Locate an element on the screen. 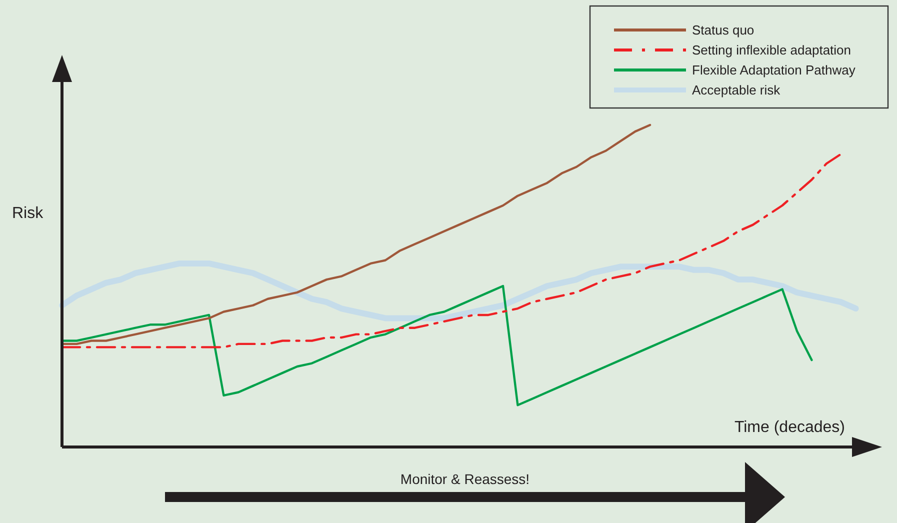 This screenshot has height=523, width=897. x-axis-title: Time (decades) is located at coordinates (789, 427).